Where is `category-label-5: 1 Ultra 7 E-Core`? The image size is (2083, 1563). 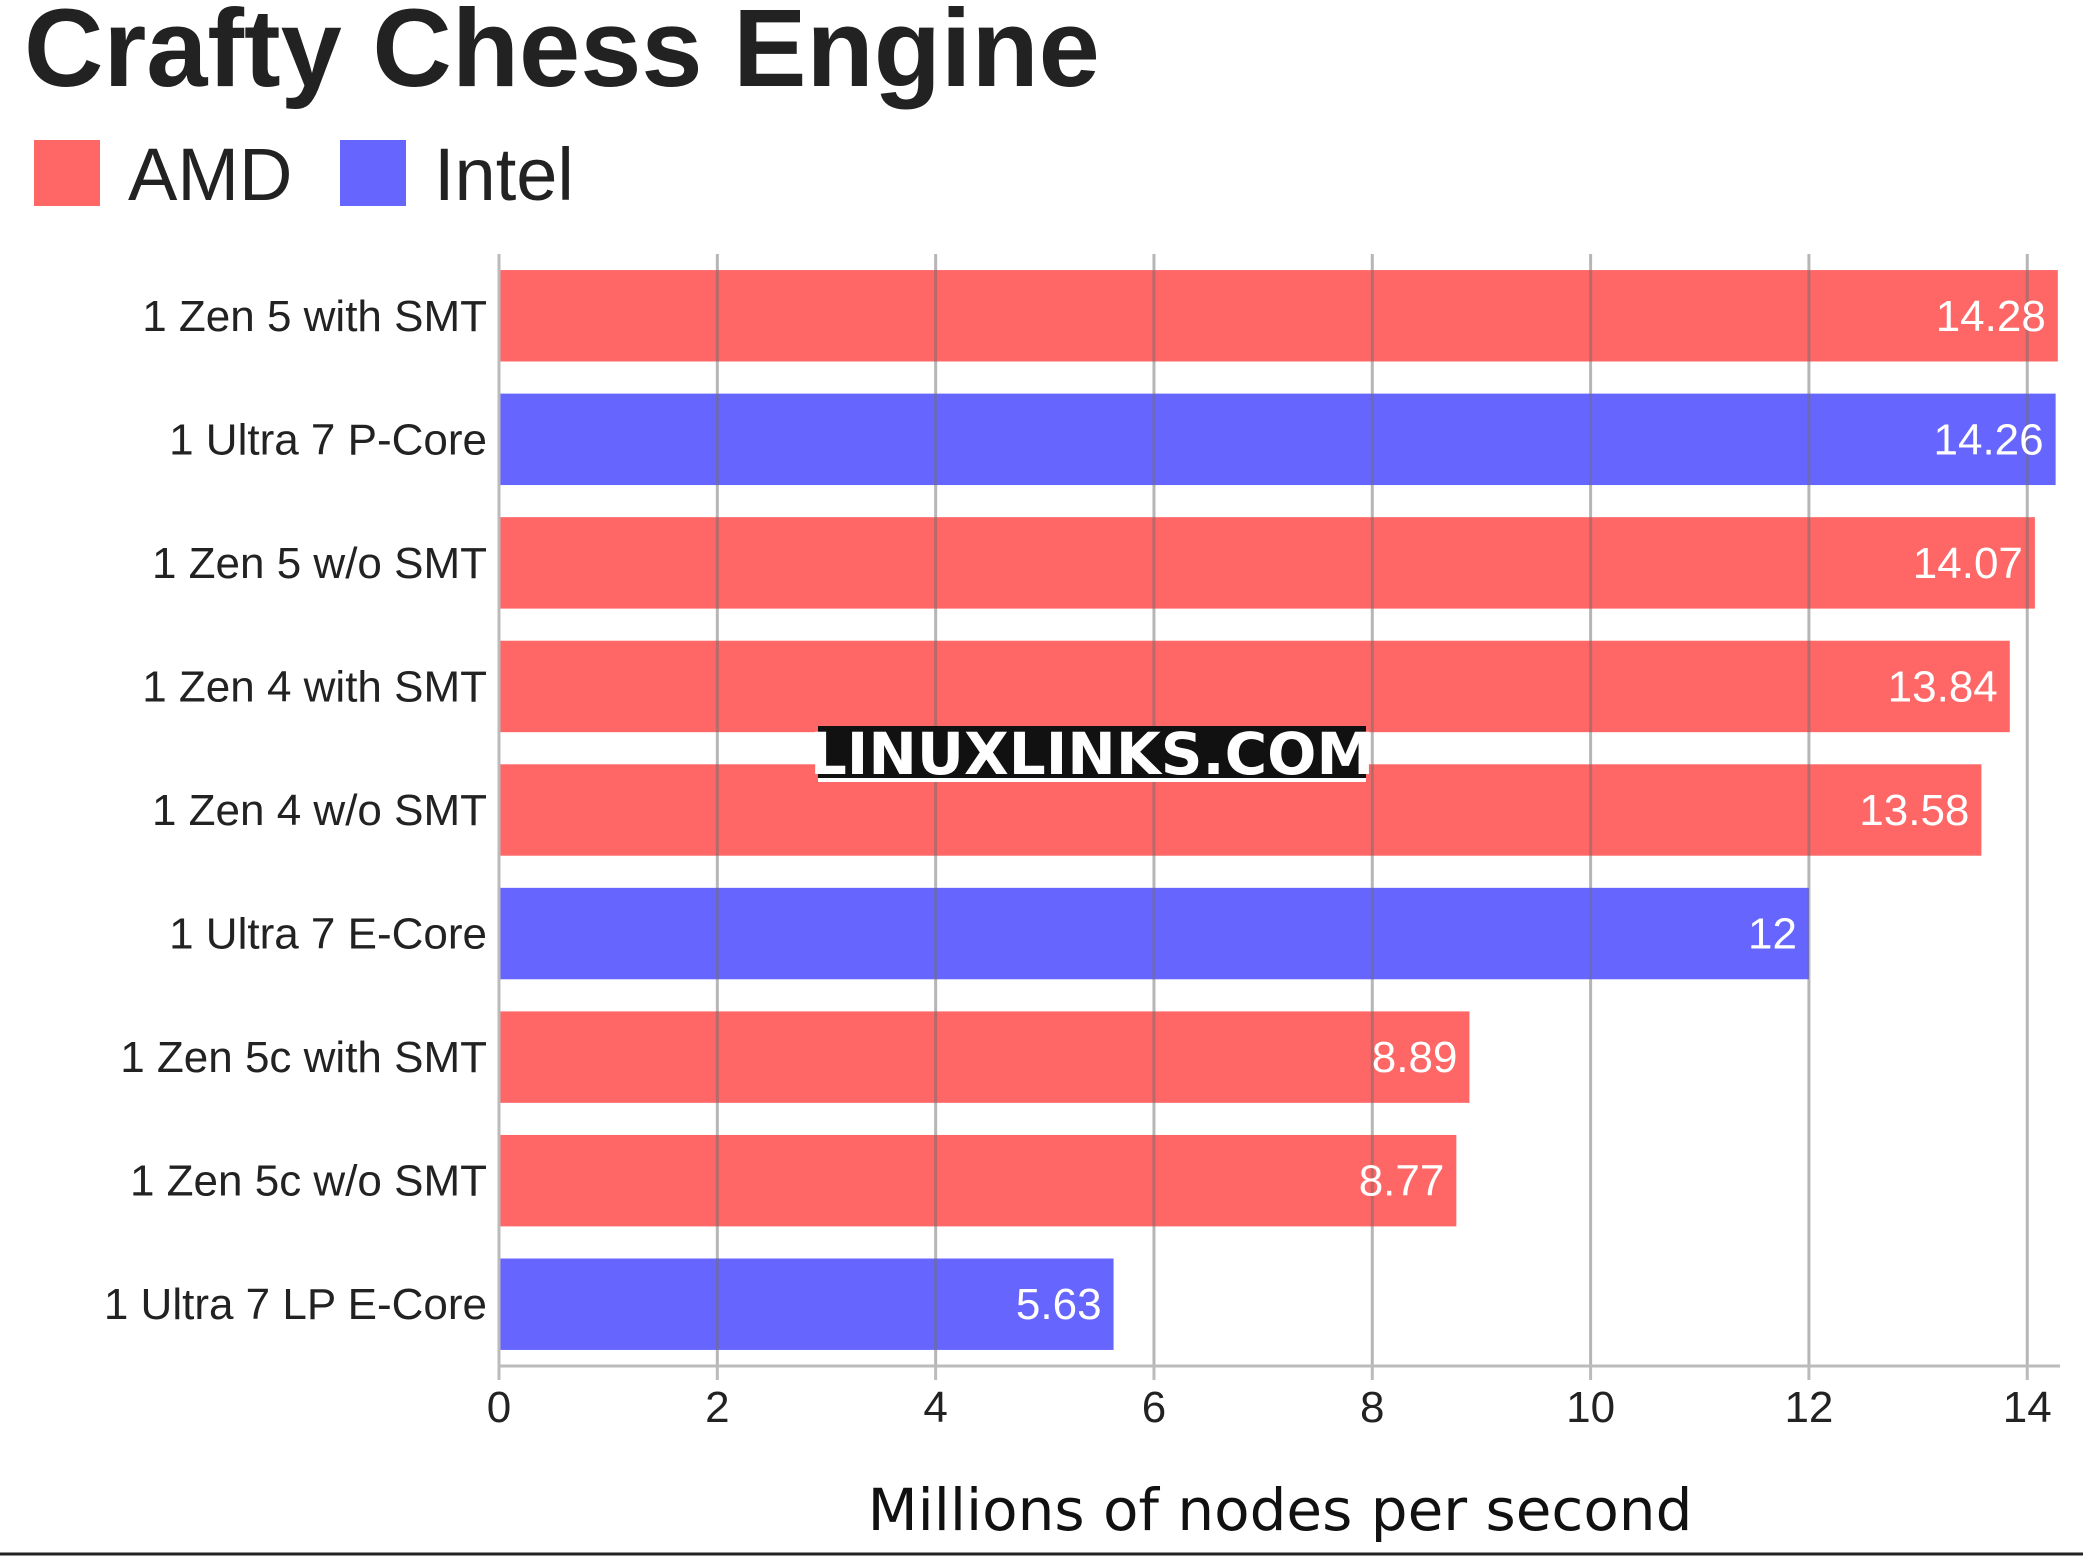
category-label-5: 1 Ultra 7 E-Core is located at coordinates (328, 934).